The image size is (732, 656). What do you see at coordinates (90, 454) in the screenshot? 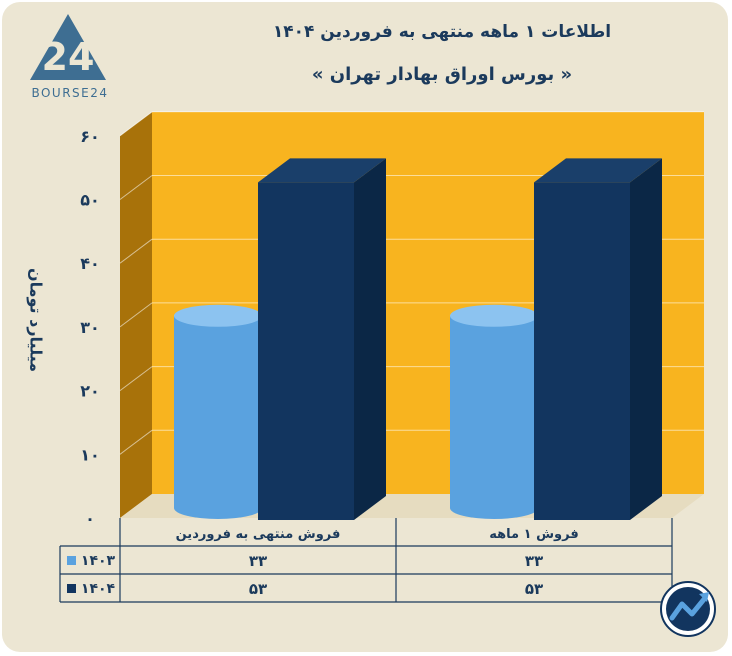
I see `y-tick-label: ۱۰` at bounding box center [90, 454].